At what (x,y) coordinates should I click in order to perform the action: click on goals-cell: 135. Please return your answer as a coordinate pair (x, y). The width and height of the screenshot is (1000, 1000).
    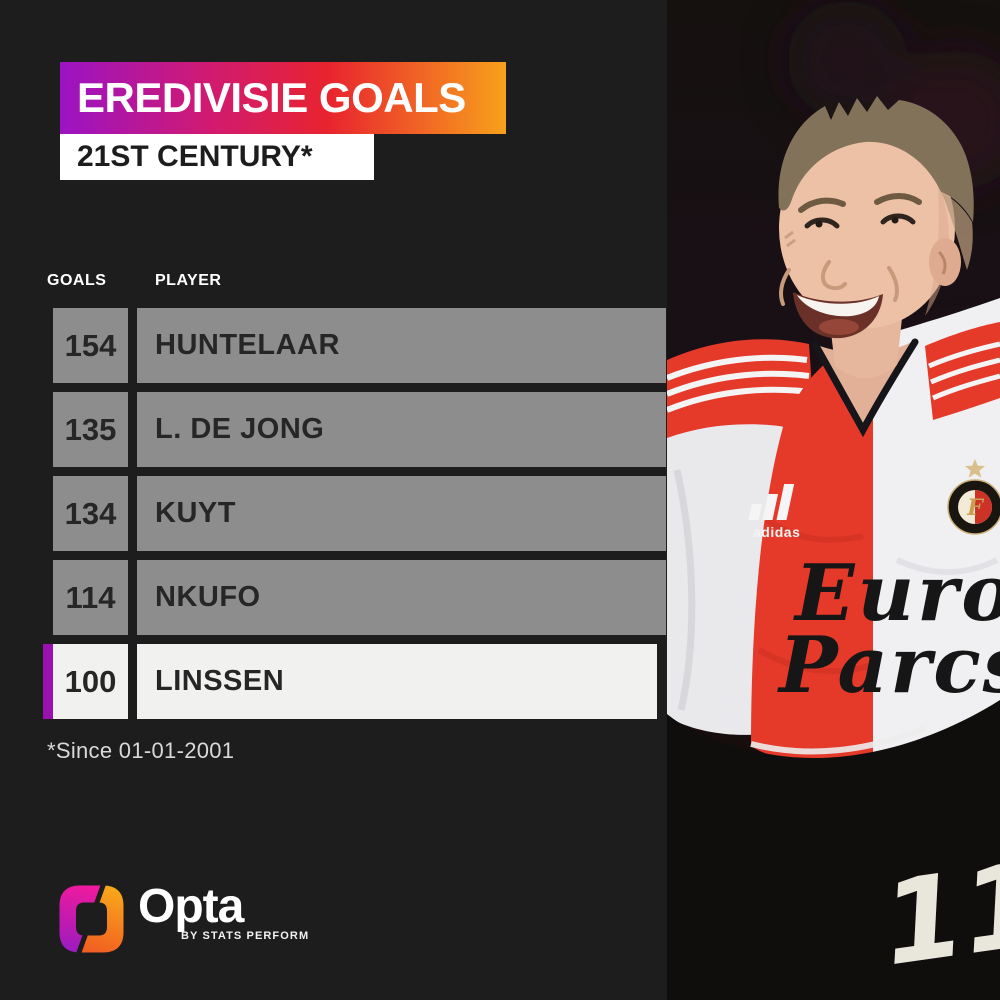
    Looking at the image, I should click on (90, 429).